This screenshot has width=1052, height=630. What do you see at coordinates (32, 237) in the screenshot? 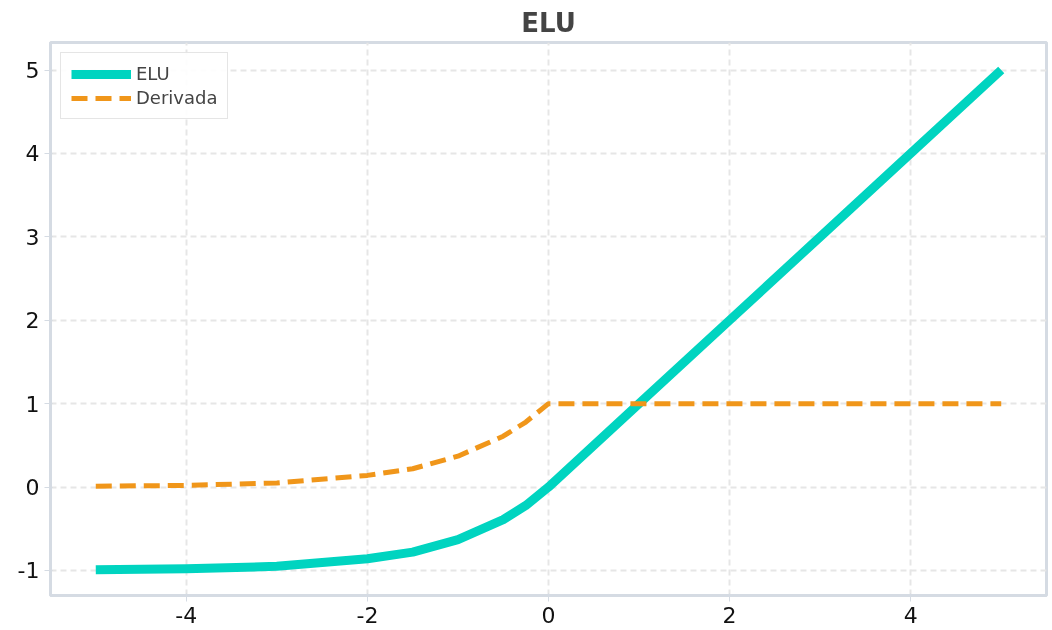
I see `y-tick-label: 3` at bounding box center [32, 237].